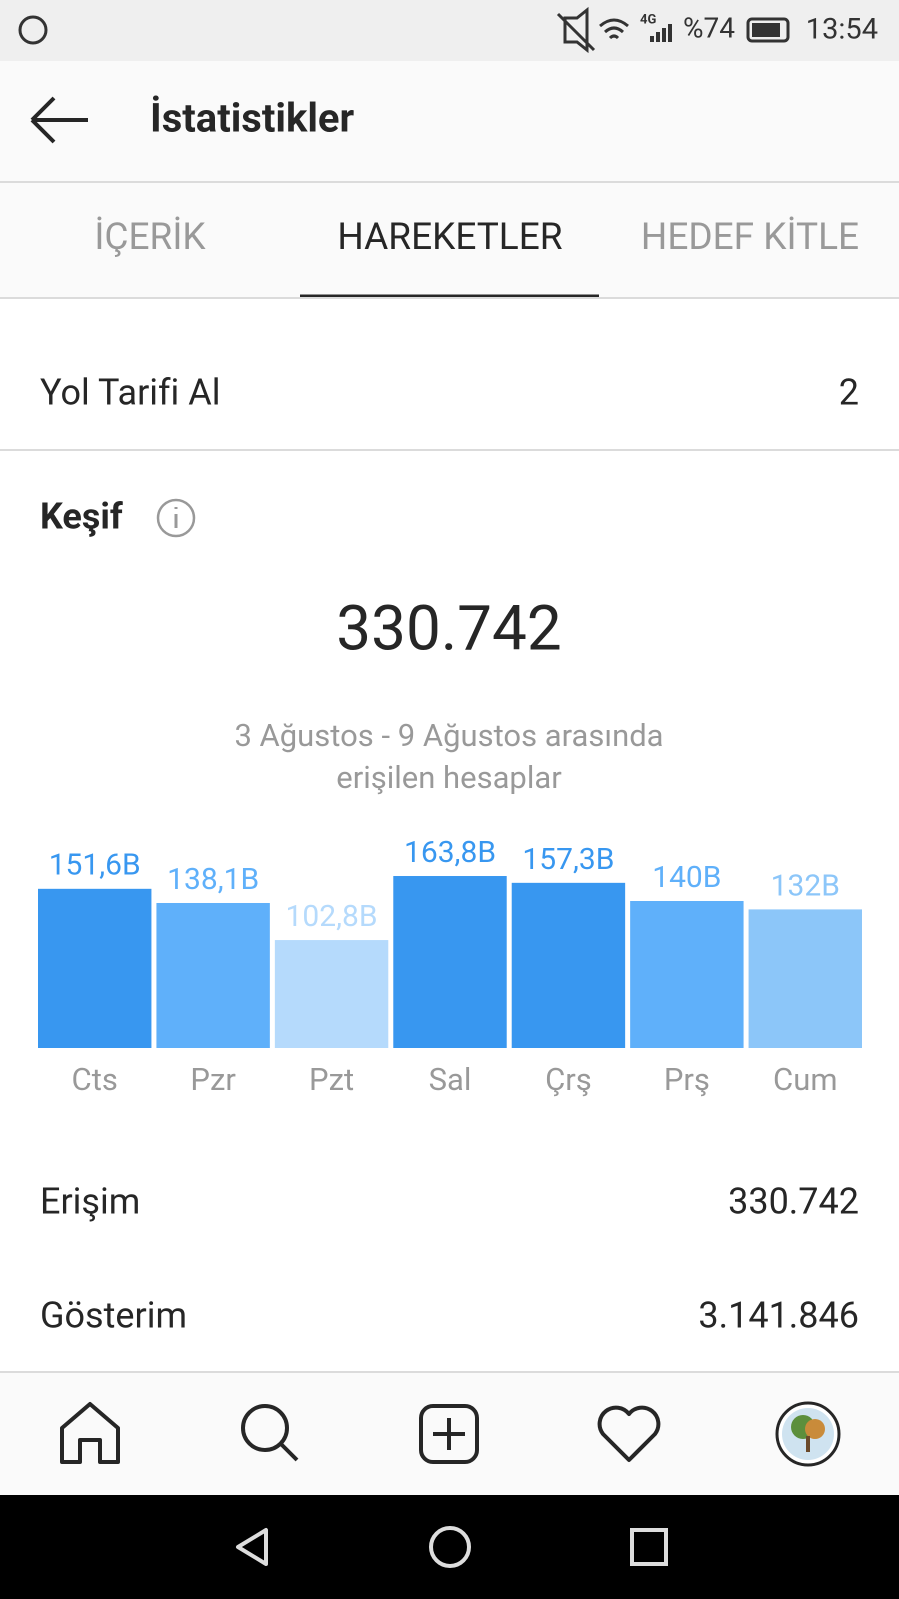  Describe the element at coordinates (59, 120) in the screenshot. I see `back-button` at that location.